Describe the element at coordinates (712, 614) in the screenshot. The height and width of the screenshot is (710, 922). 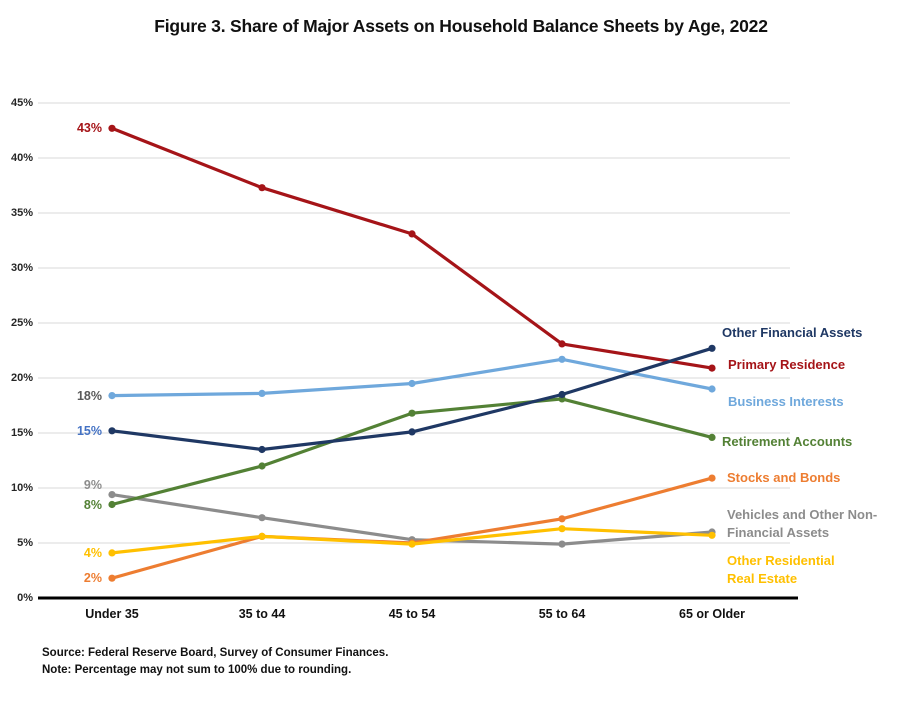
I see `x-axis-category-label: 65 or Older` at that location.